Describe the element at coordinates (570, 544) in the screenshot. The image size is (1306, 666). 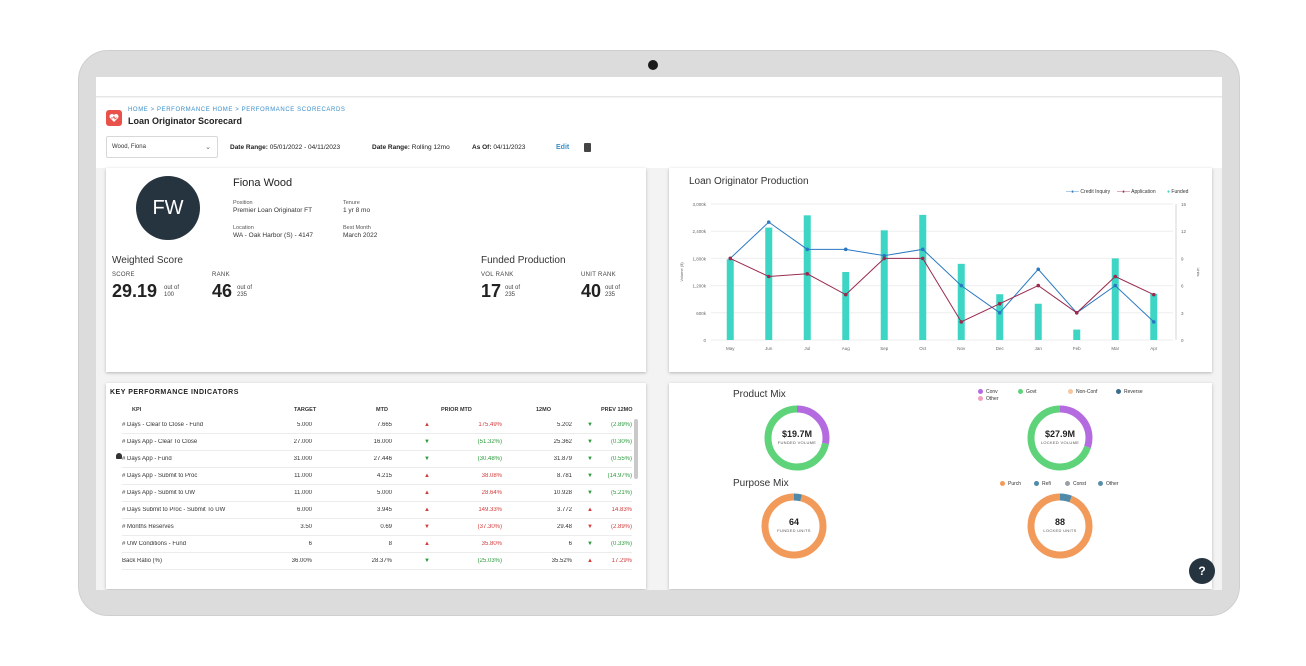
I see `12mo-value: 6` at that location.